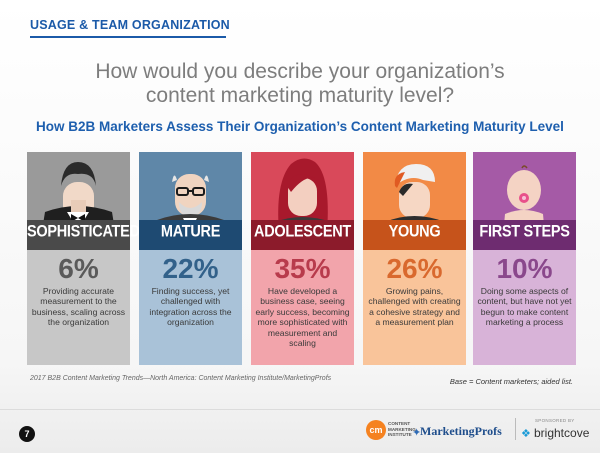 The height and width of the screenshot is (453, 600). I want to click on cmi-word-3: INSTITUTE, so click(400, 435).